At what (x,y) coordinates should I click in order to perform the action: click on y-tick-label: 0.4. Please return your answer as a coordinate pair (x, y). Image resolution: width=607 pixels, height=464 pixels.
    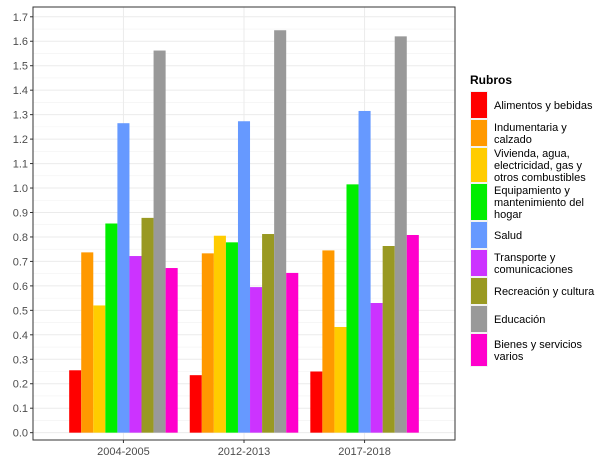
    Looking at the image, I should click on (20, 336).